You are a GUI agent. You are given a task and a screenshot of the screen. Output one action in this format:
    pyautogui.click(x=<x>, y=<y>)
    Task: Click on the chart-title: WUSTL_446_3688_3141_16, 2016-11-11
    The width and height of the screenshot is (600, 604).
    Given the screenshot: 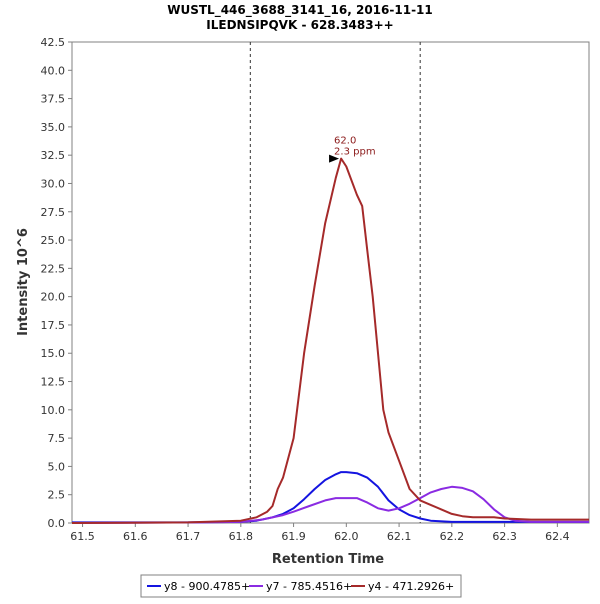 What is the action you would take?
    pyautogui.click(x=300, y=10)
    